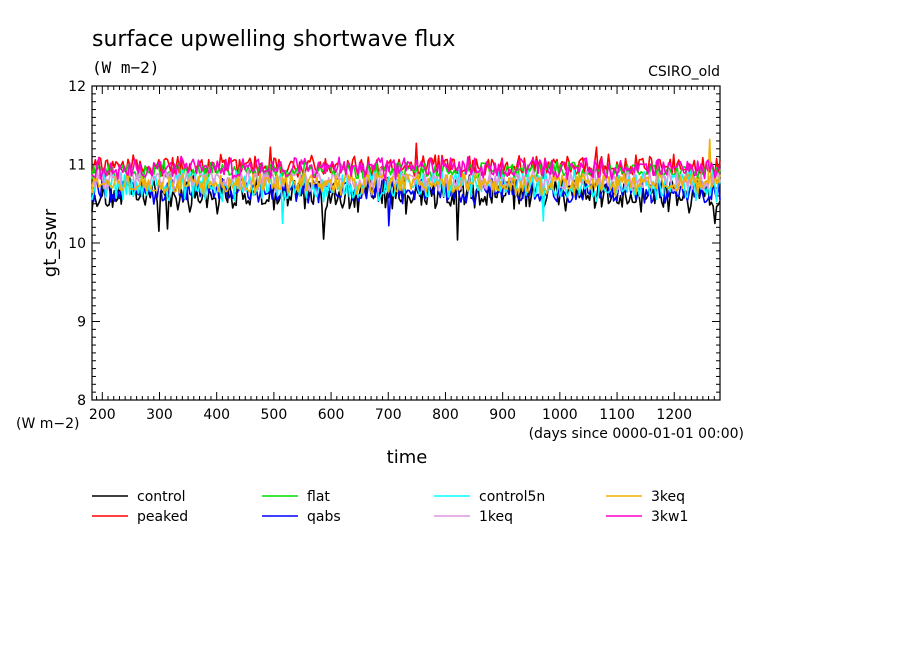 This screenshot has height=654, width=904. I want to click on legend-label-1keq: 1keq, so click(496, 517).